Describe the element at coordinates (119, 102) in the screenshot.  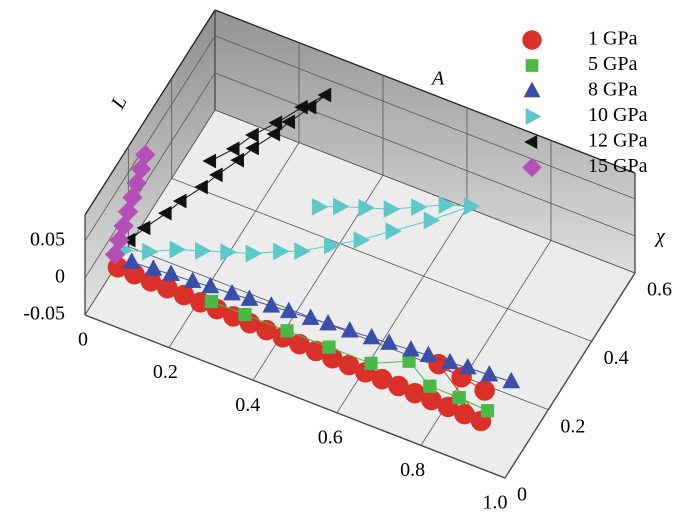
I see `z-axis-label: L` at that location.